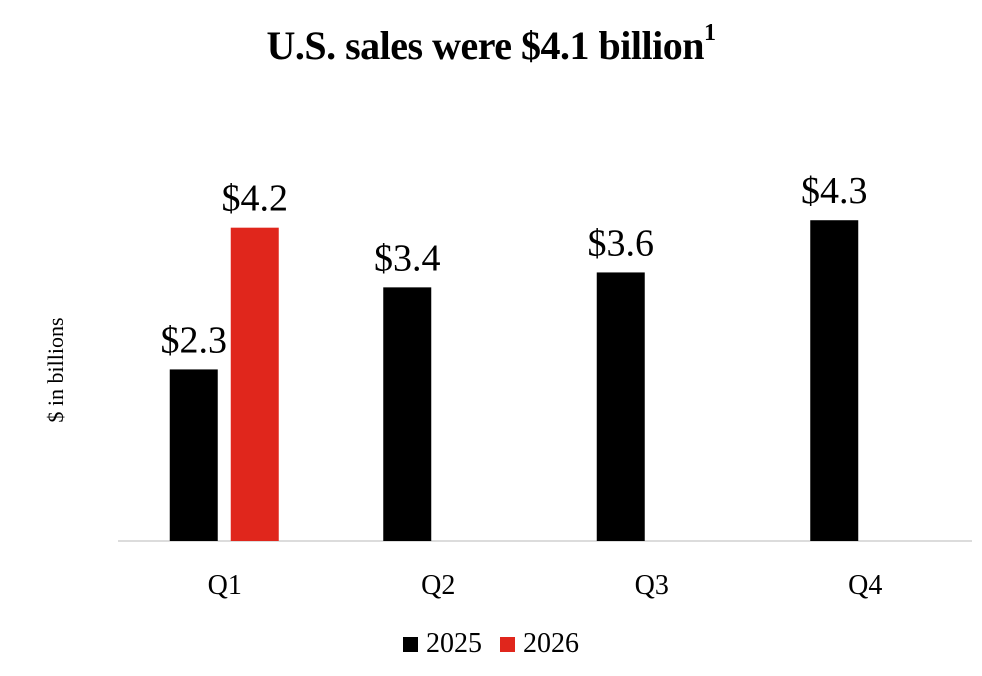  Describe the element at coordinates (407, 258) in the screenshot. I see `data-label-Q2-2025: $3.4` at that location.